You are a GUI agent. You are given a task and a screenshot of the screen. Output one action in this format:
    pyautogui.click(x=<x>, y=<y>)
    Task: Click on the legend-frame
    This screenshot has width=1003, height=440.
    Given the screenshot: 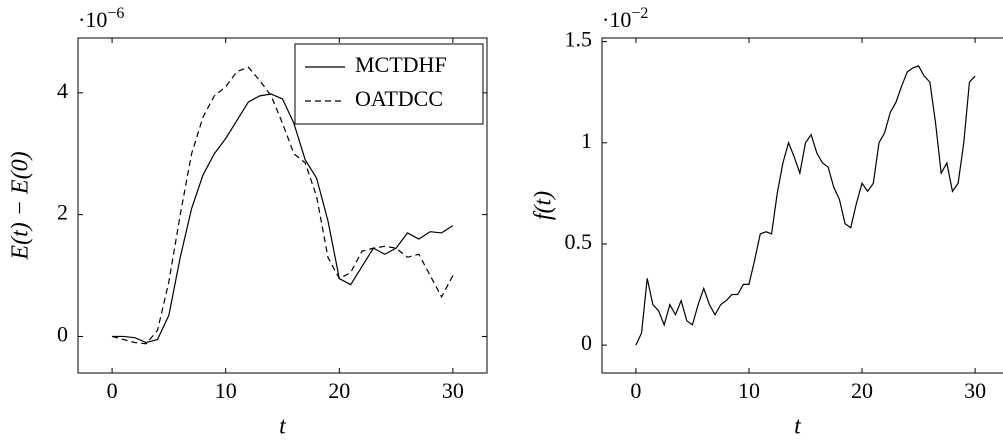 What is the action you would take?
    pyautogui.click(x=389, y=84)
    